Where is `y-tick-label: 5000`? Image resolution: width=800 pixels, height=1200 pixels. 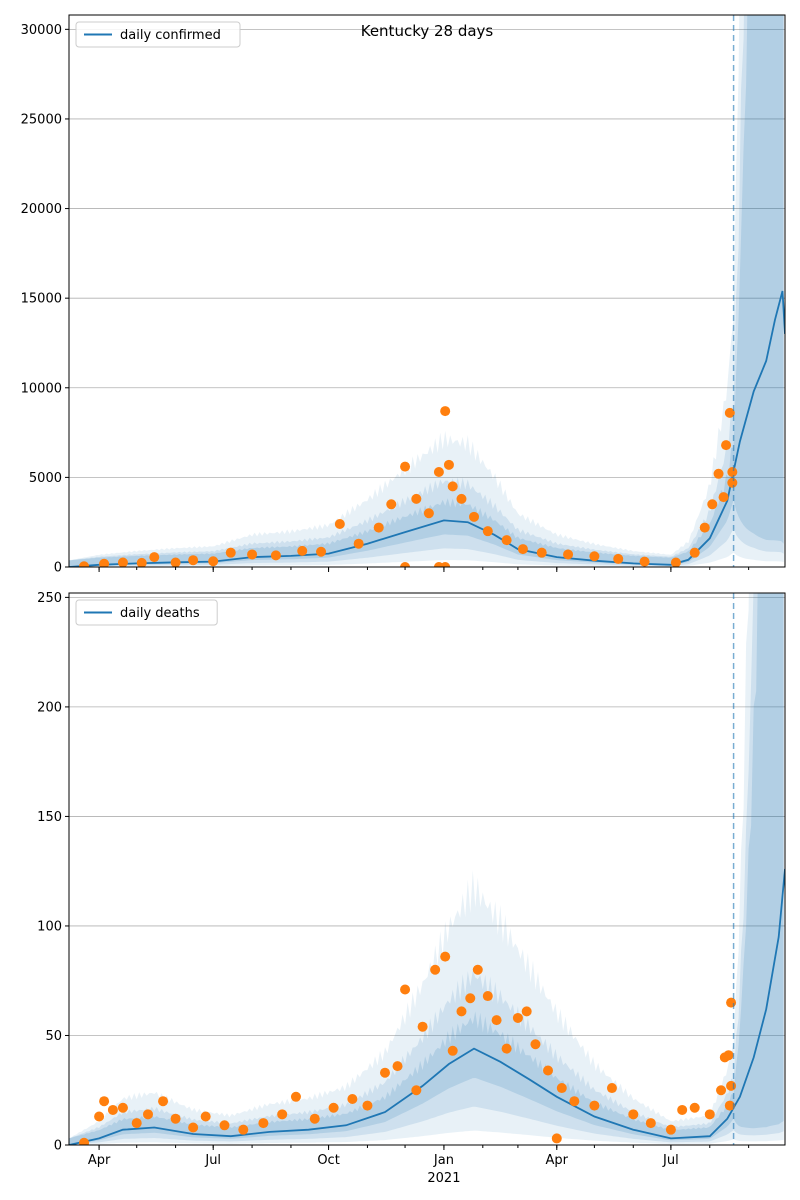 y-tick-label: 5000 is located at coordinates (45, 478).